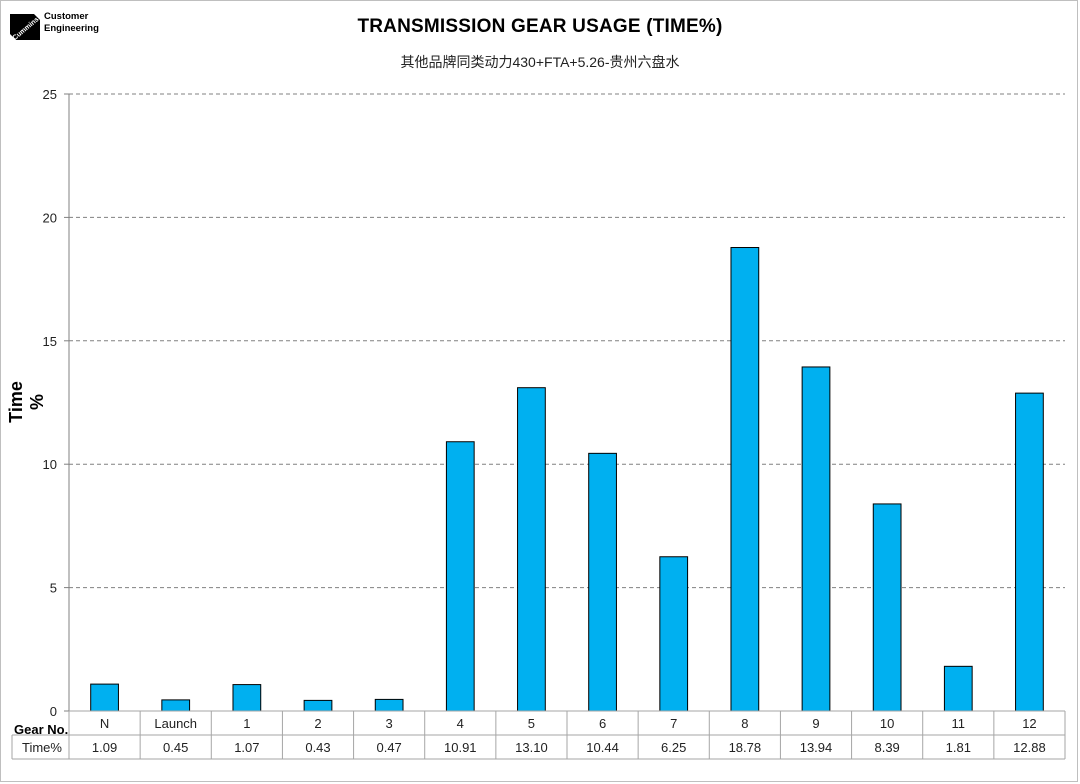 This screenshot has width=1080, height=784. Describe the element at coordinates (673, 747) in the screenshot. I see `data-label: 6.25` at that location.